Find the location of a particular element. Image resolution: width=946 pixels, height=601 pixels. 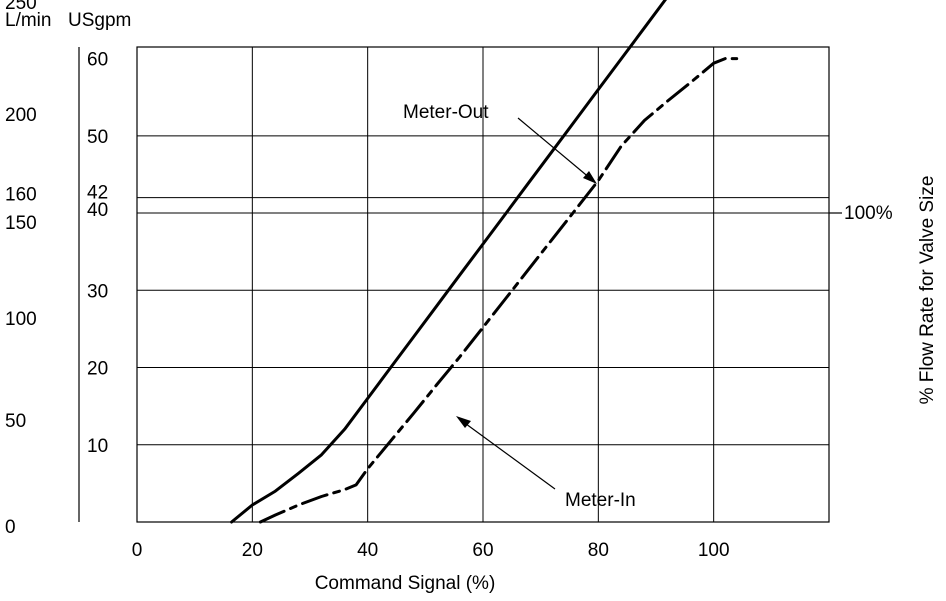

x-tick-0: 0 is located at coordinates (137, 550).